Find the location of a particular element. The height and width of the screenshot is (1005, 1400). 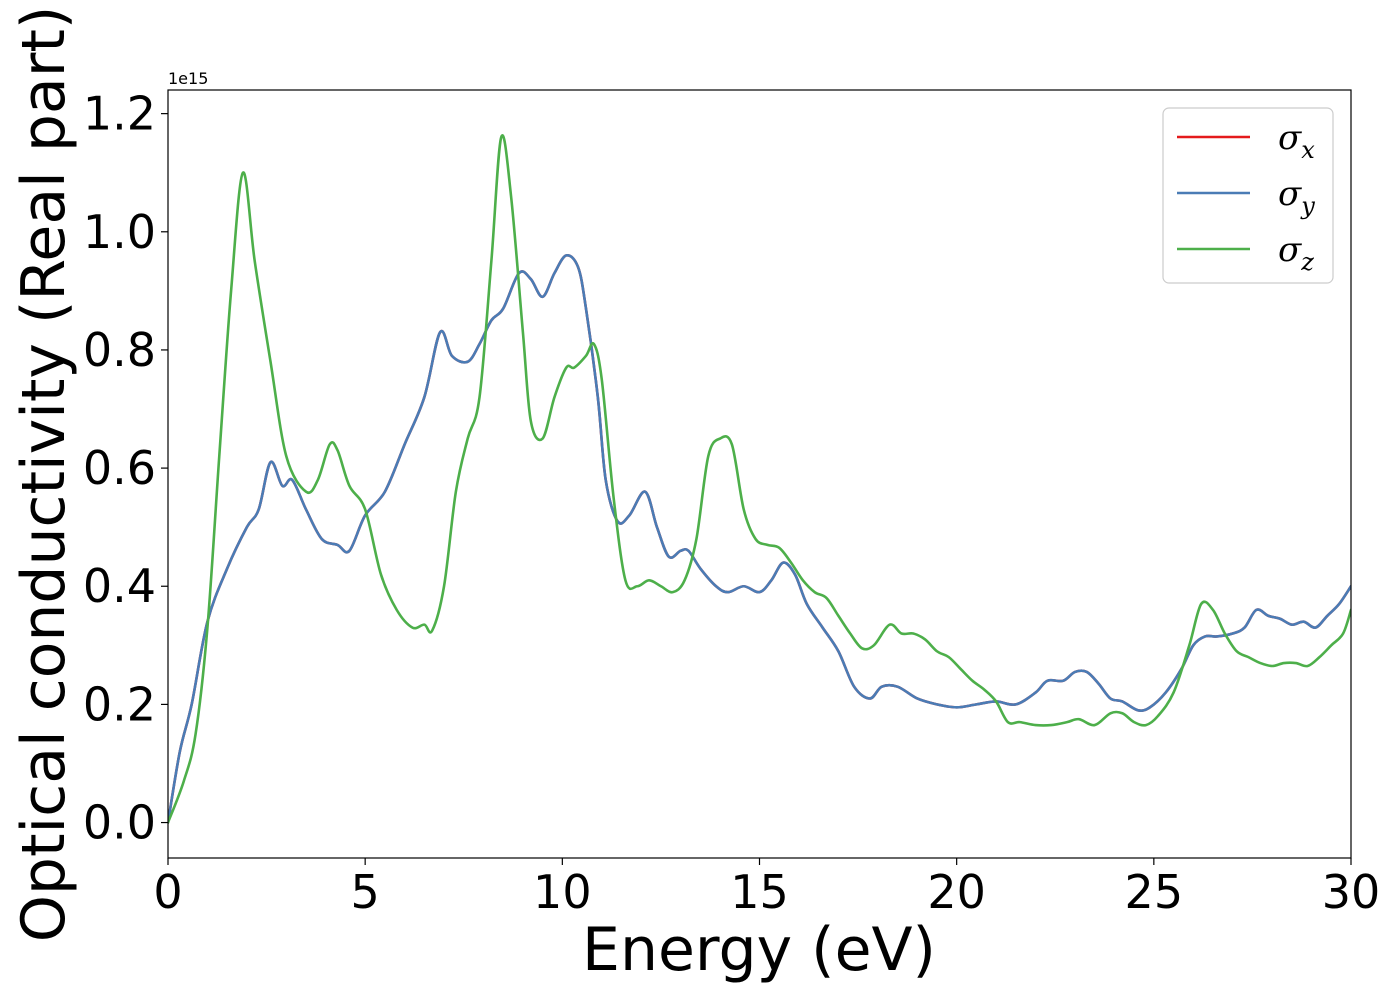

y-tick-label: 0.0 is located at coordinates (119, 823).